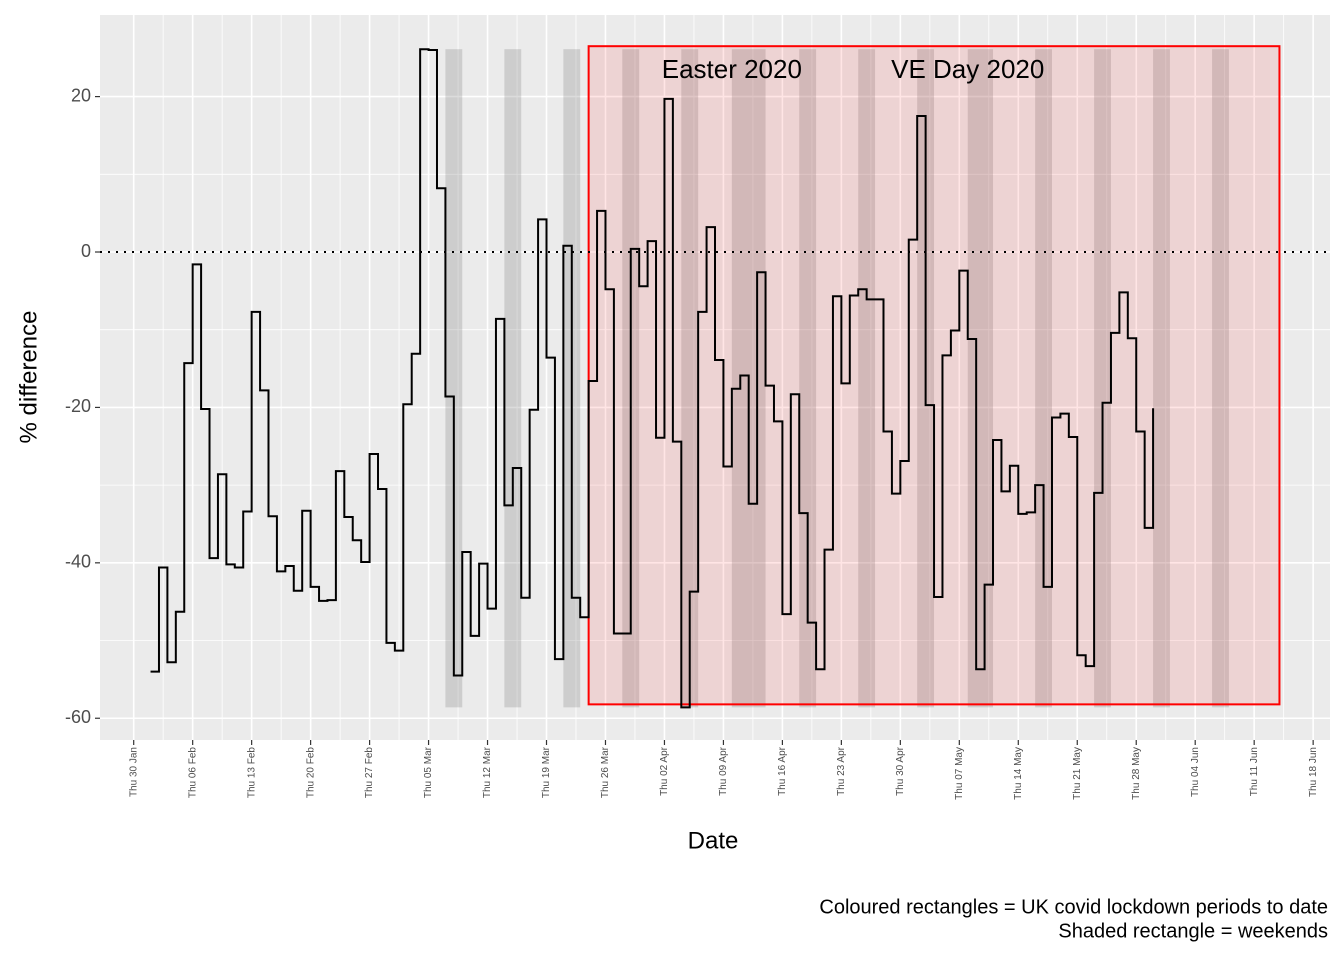 This screenshot has width=1344, height=965. I want to click on x-tick-label: Thu 27 Feb, so click(369, 773).